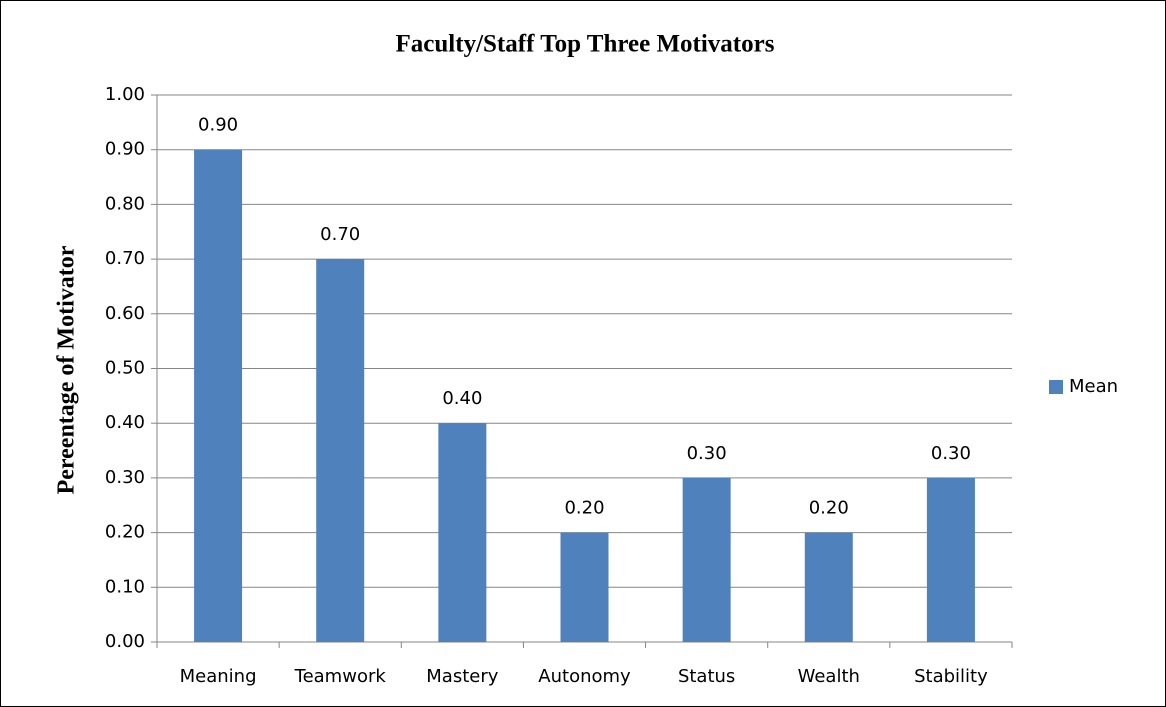  I want to click on y-tick-label: 0.60, so click(125, 313).